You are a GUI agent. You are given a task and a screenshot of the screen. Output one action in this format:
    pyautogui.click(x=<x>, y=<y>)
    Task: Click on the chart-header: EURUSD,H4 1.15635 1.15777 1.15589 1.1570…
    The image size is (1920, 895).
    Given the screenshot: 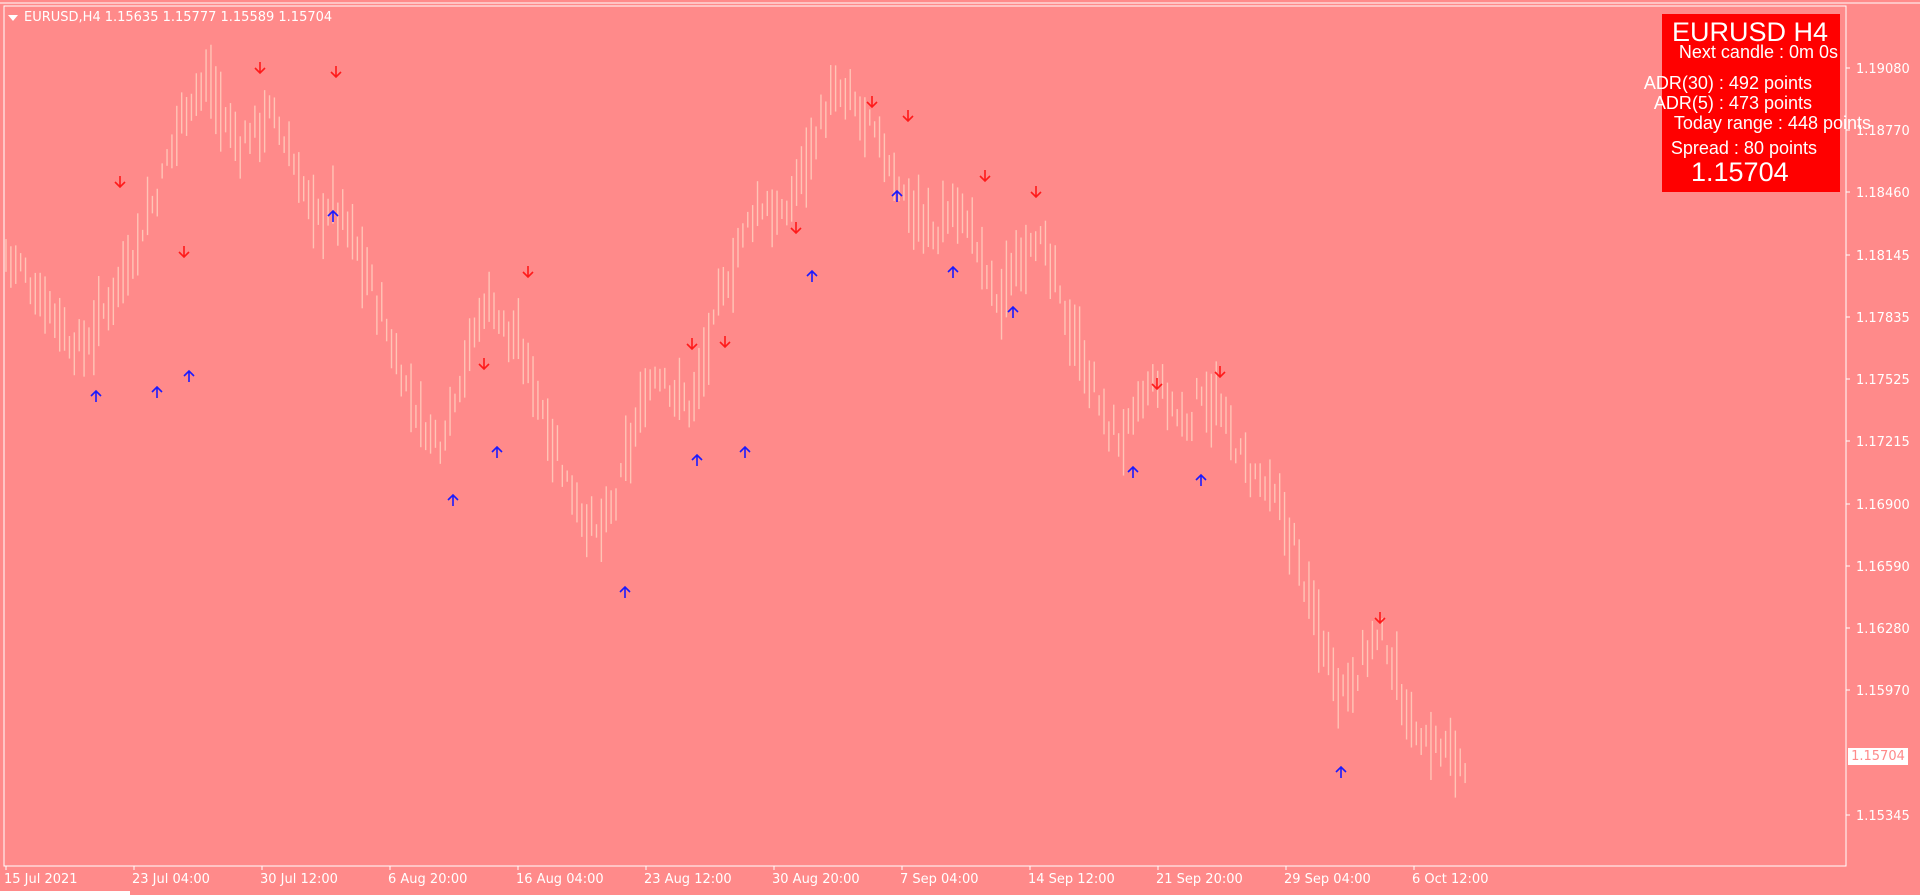 What is the action you would take?
    pyautogui.click(x=170, y=17)
    